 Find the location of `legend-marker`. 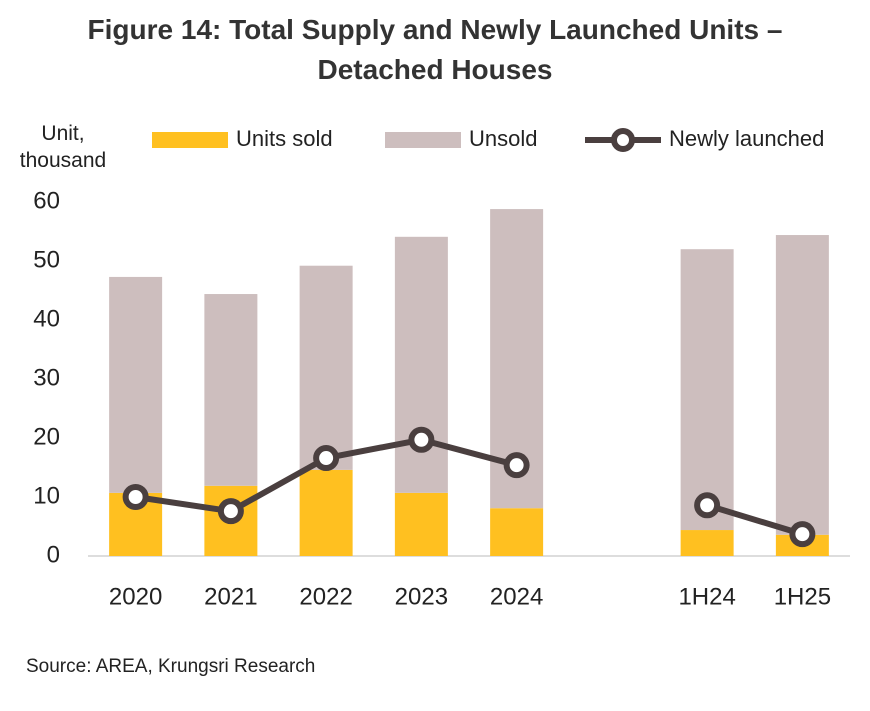

legend-marker is located at coordinates (623, 140).